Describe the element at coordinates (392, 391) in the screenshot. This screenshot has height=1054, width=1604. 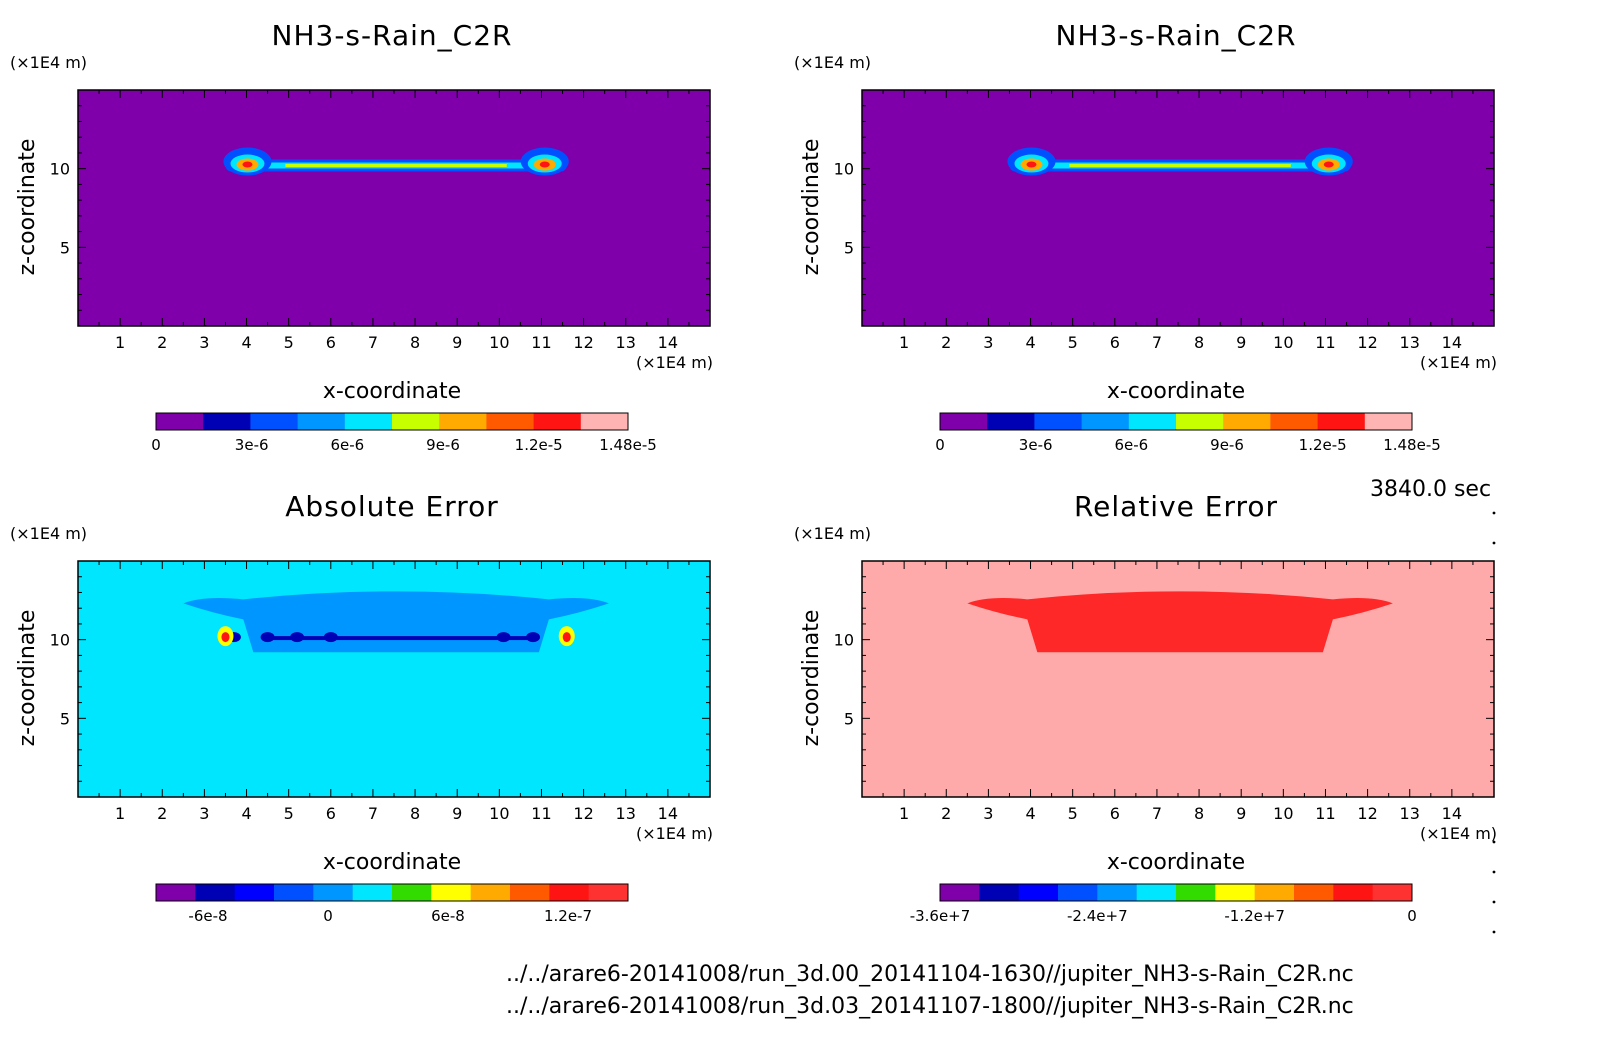
I see `x-axis-label: x-coordinate` at that location.